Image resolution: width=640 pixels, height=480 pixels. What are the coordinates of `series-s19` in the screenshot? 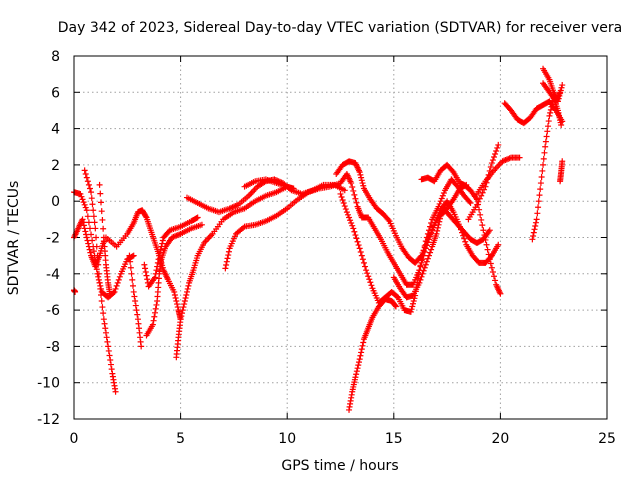 It's located at (483, 182).